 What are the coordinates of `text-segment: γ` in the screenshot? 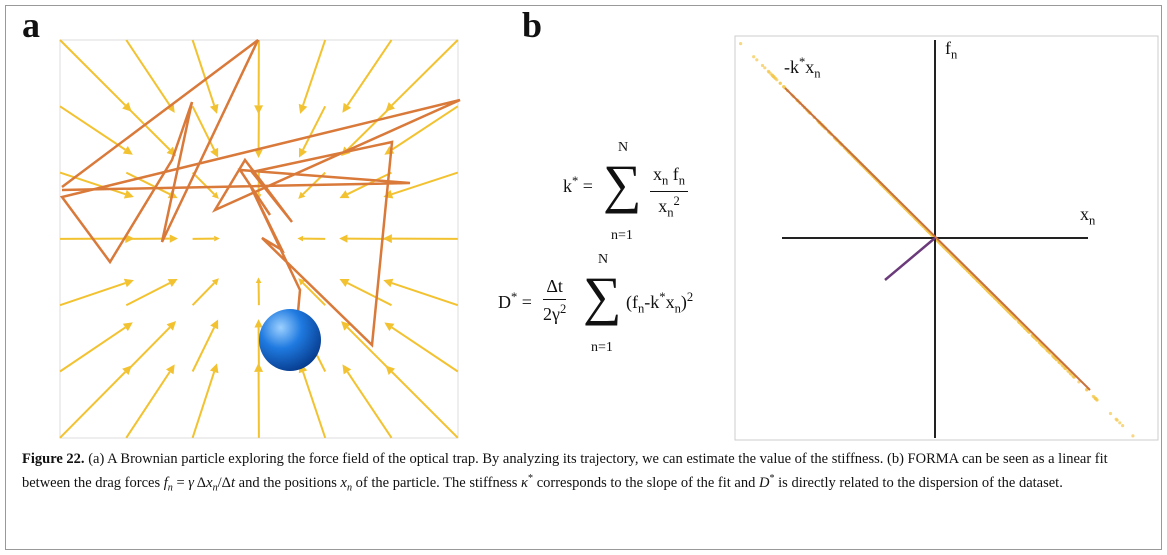 It's located at (191, 482).